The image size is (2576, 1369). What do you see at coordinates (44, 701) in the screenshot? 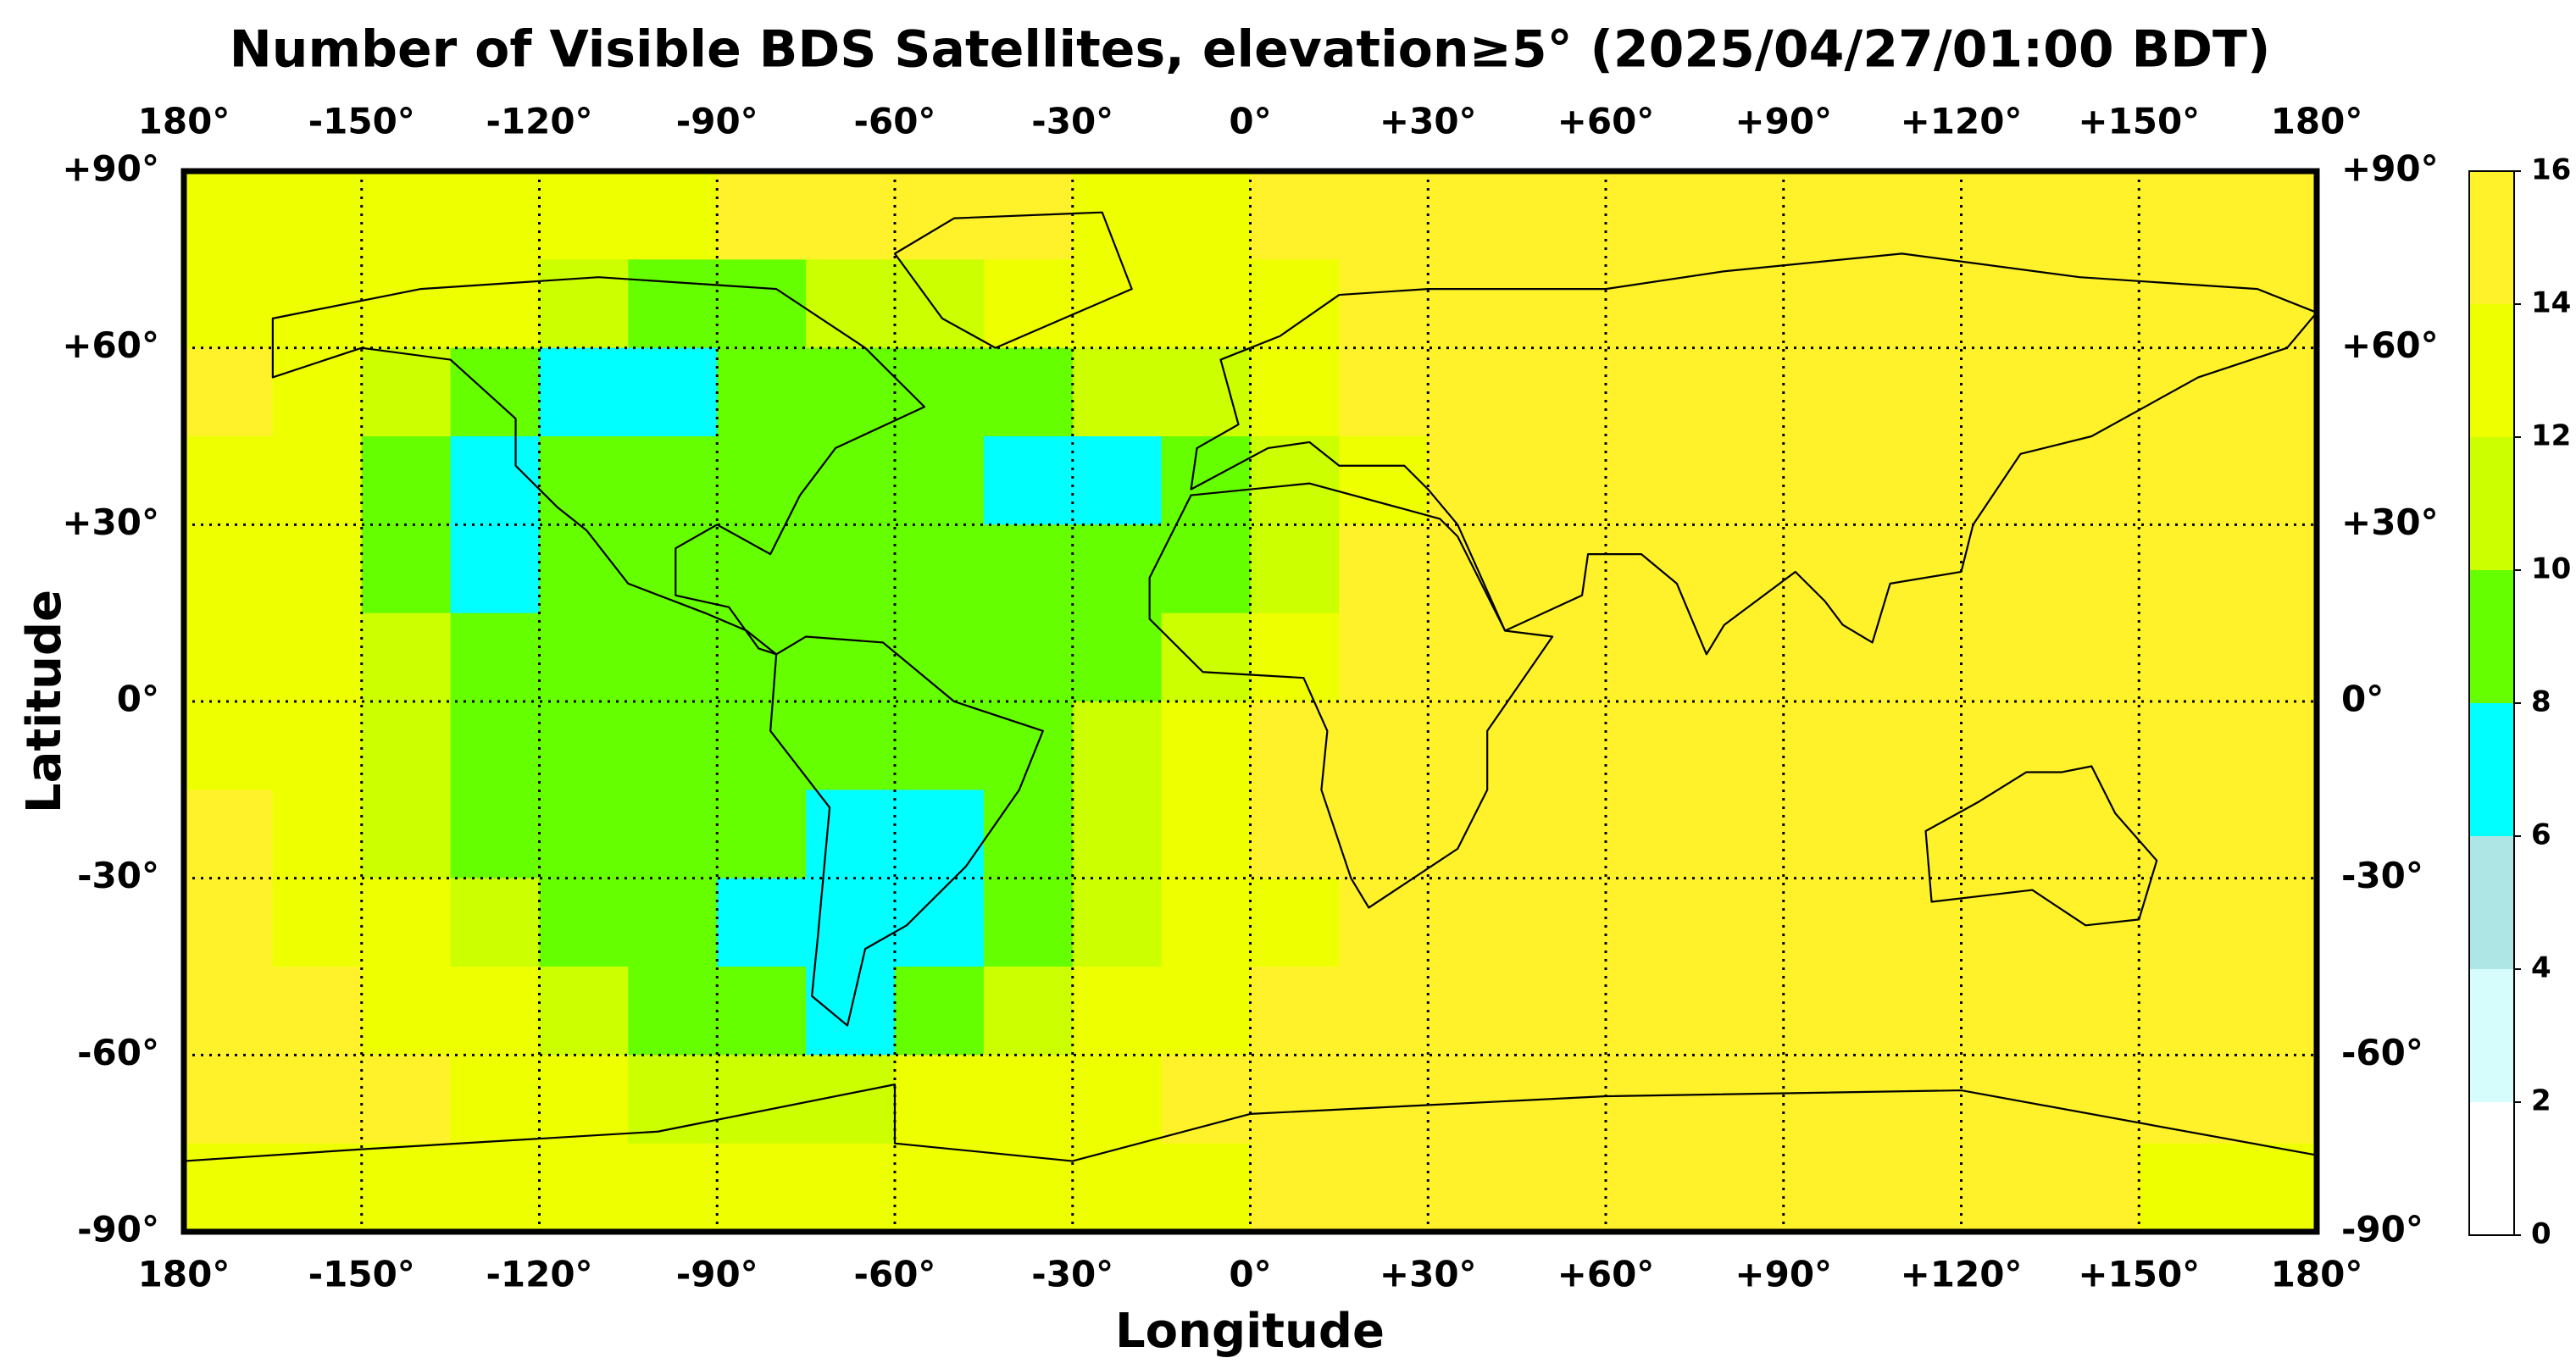
I see `y-axis-label: Latitude` at bounding box center [44, 701].